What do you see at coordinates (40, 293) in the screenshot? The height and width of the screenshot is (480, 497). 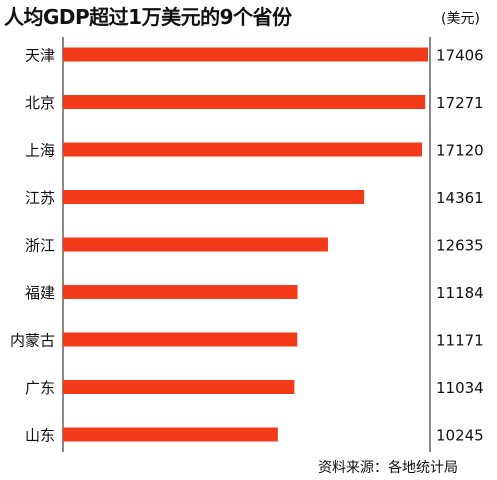 I see `category-label-5: 福建` at bounding box center [40, 293].